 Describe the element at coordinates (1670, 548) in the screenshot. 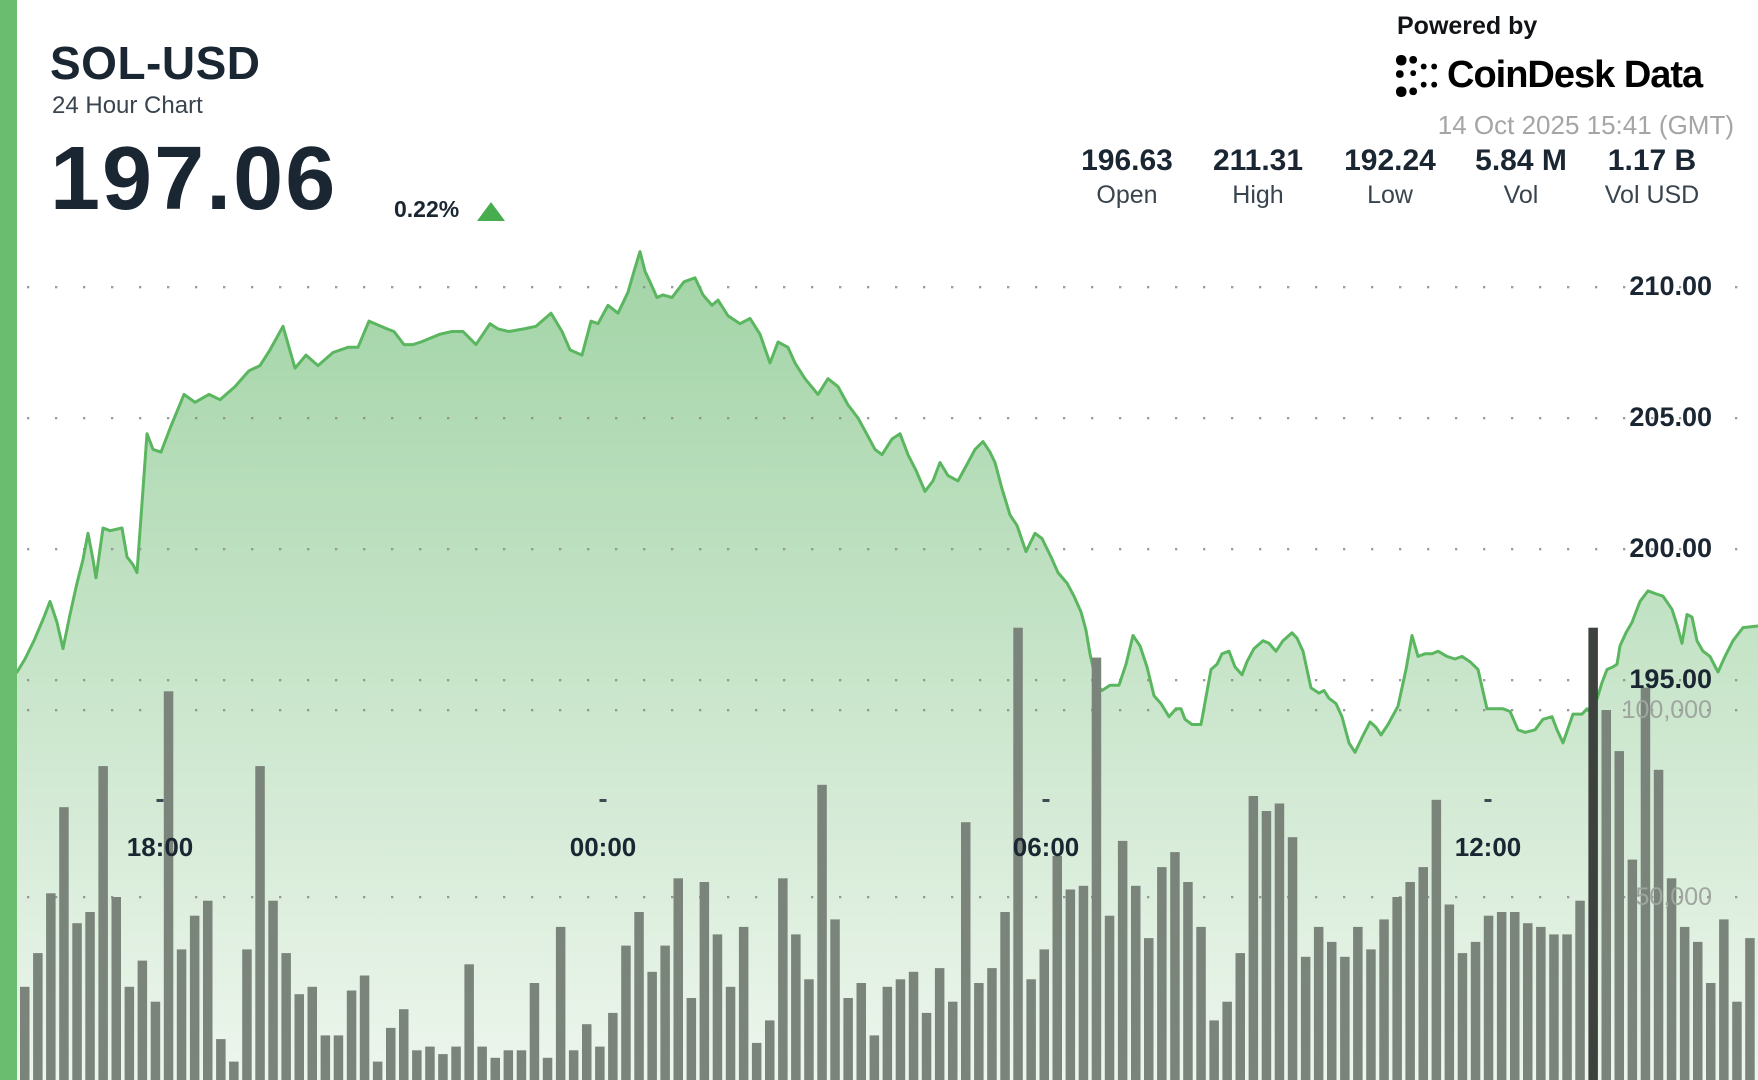

I see `price-axis-label-200: 200.00` at that location.